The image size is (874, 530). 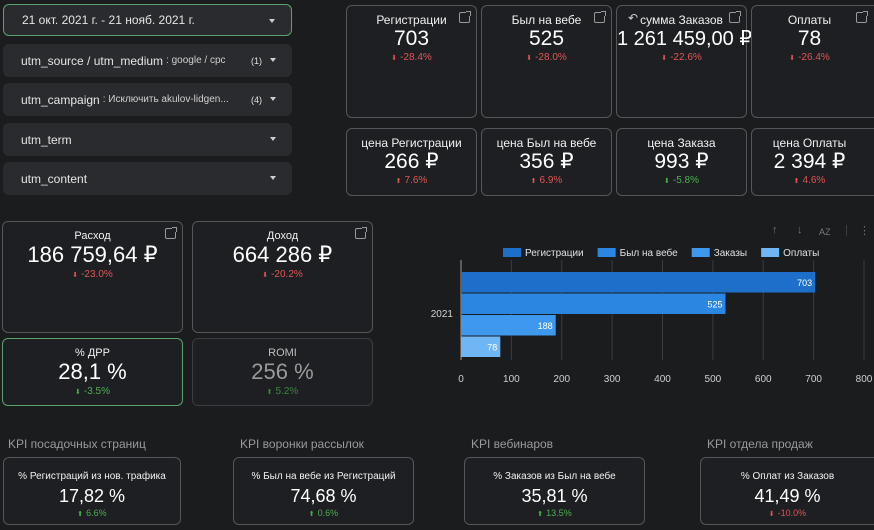 What do you see at coordinates (612, 379) in the screenshot?
I see `x-tick-label: 300` at bounding box center [612, 379].